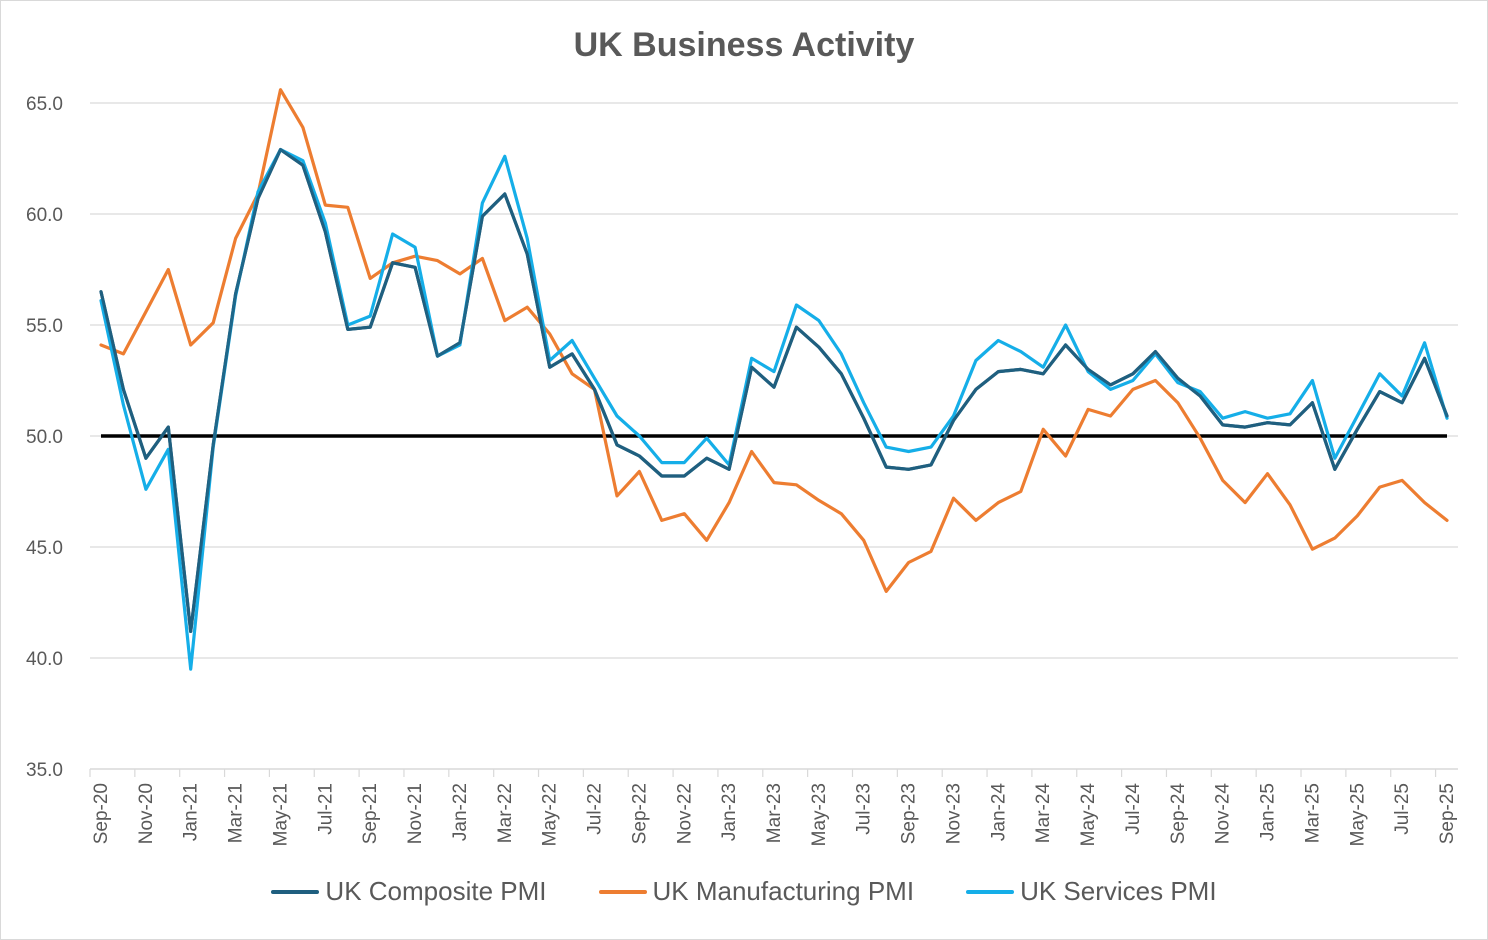 Image resolution: width=1488 pixels, height=940 pixels. I want to click on x-tick-label: Sep-24, so click(1178, 814).